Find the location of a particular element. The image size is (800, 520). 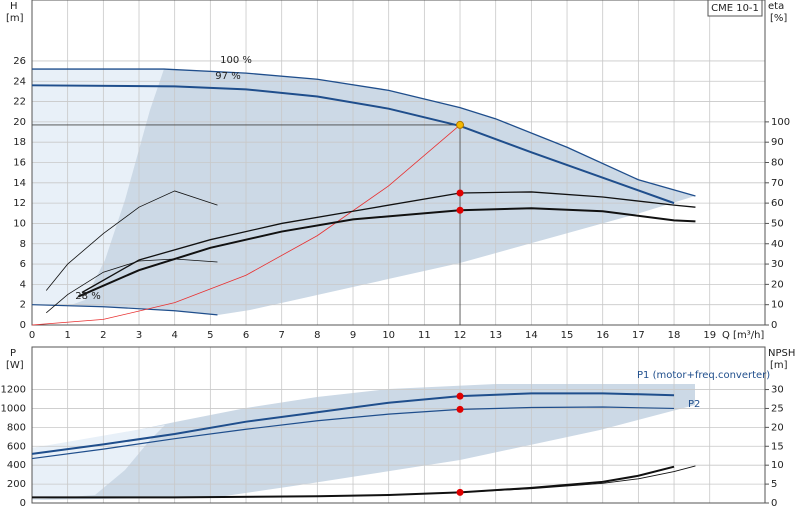

title-box is located at coordinates (735, 8).